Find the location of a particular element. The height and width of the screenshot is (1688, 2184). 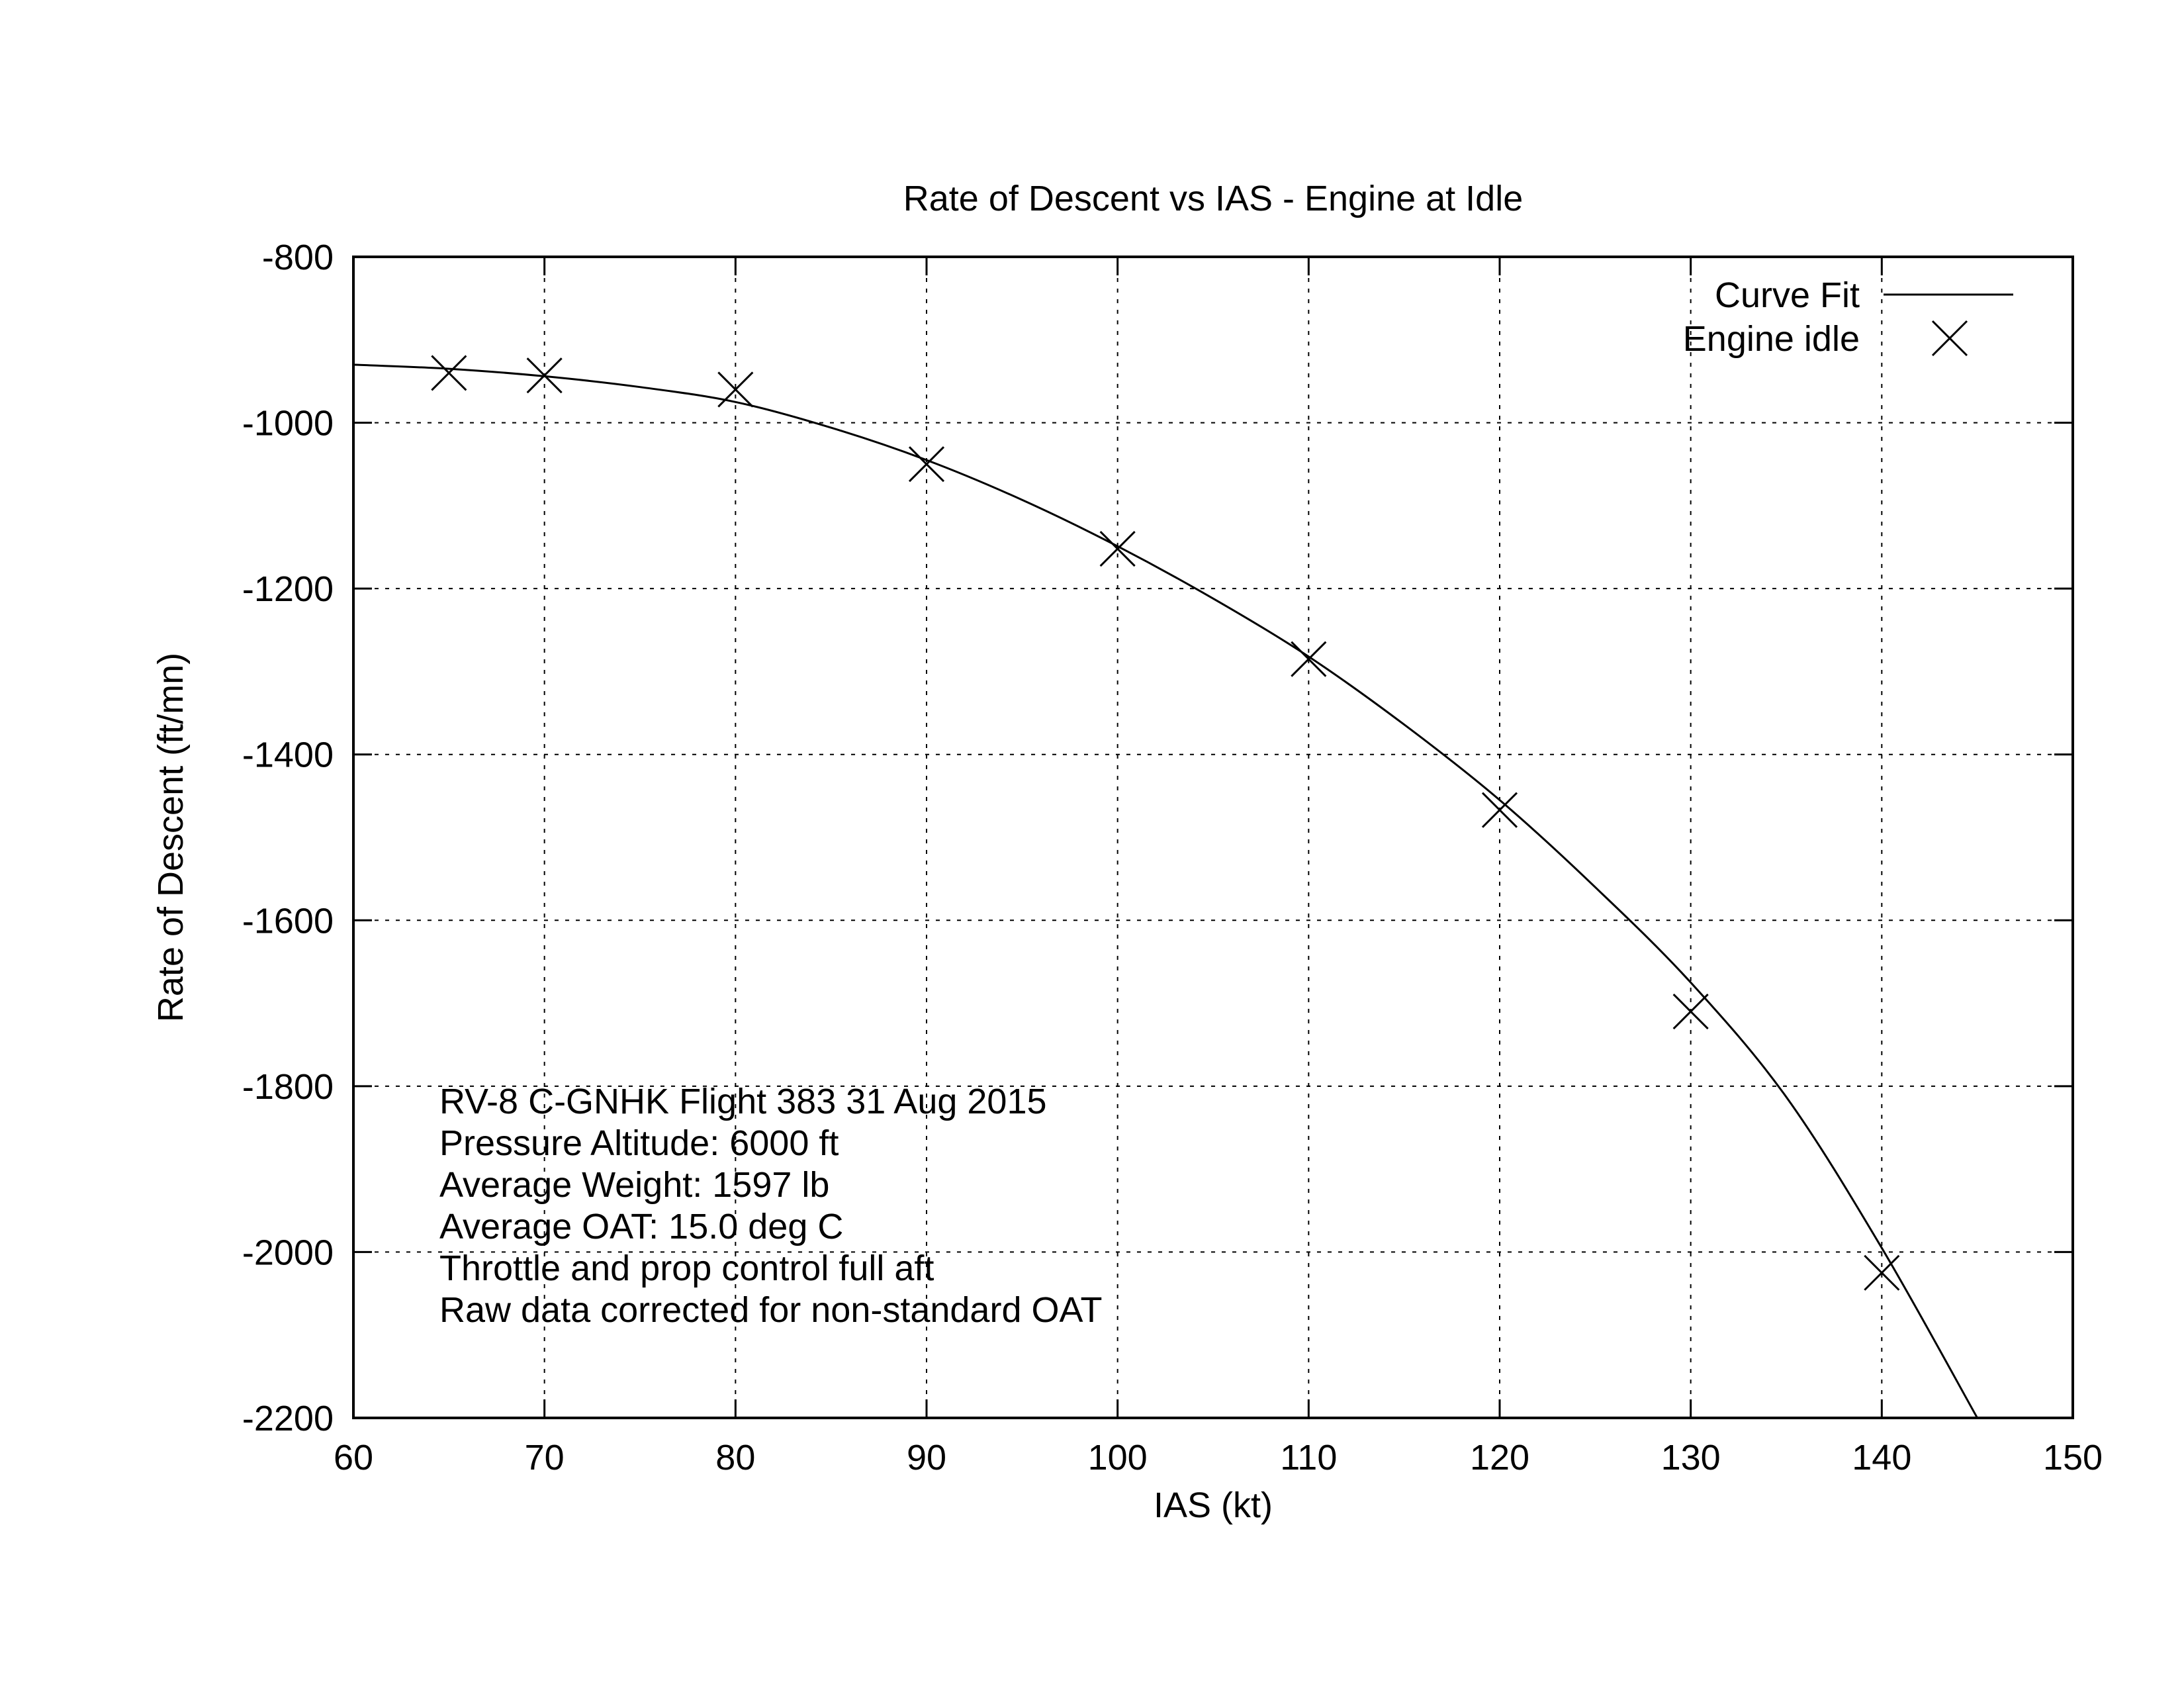

y-tick-label: -1200 is located at coordinates (288, 589).